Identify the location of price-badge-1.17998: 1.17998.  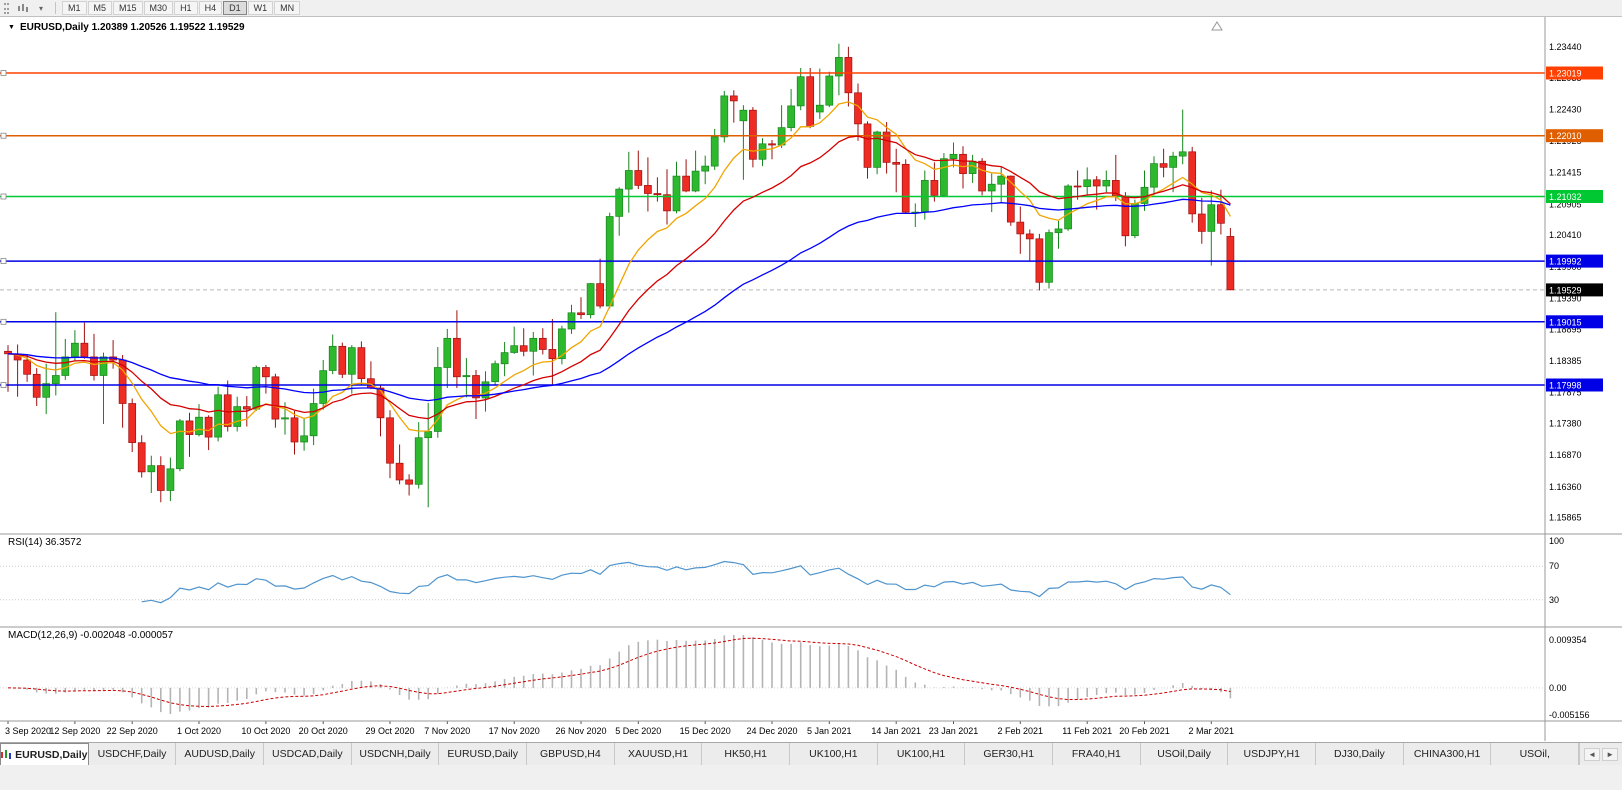
(1574, 385).